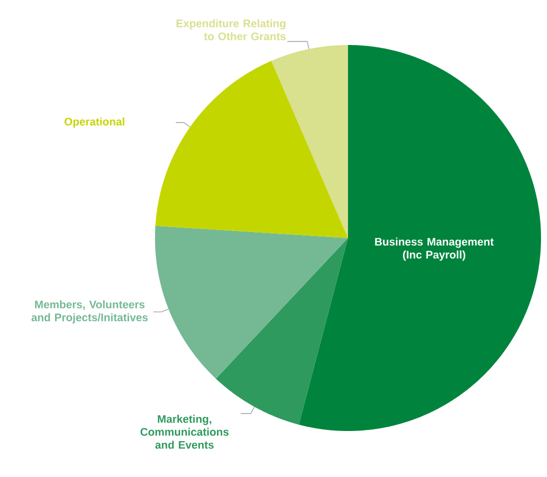  Describe the element at coordinates (231, 29) in the screenshot. I see `slice-label: Expenditure Relating to Other Grants` at that location.